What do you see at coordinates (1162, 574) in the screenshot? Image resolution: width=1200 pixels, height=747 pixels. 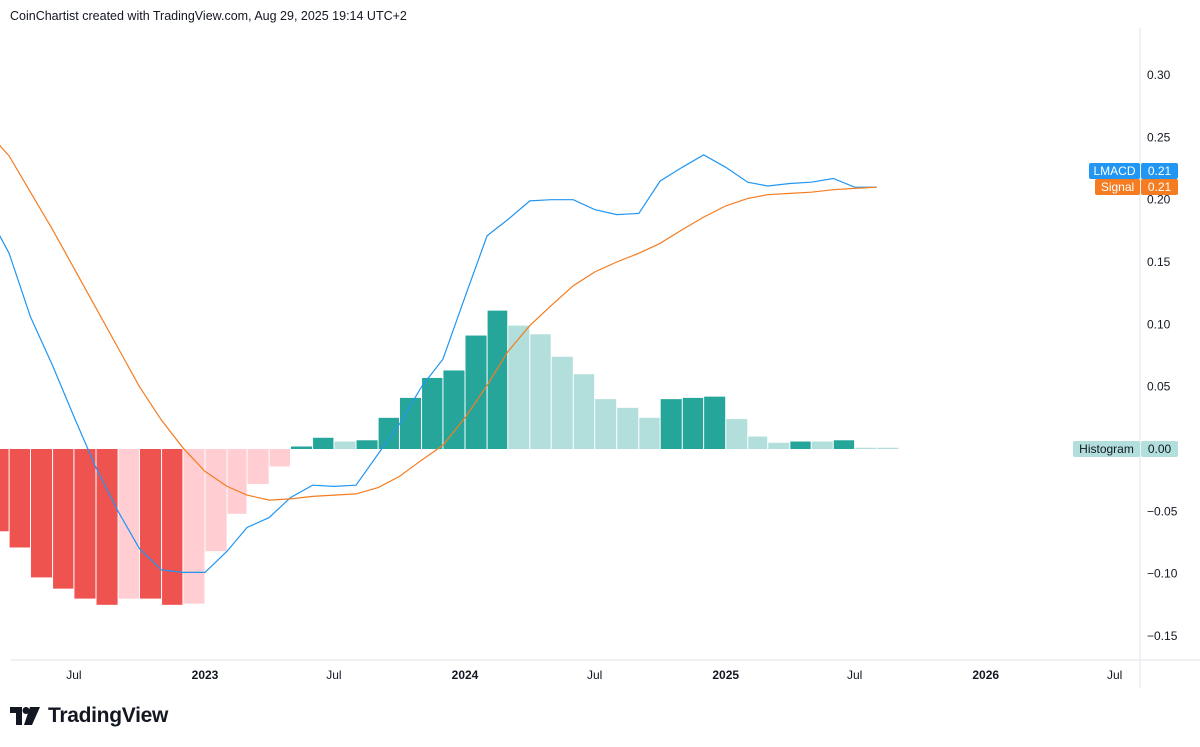 I see `price-tick-label: −0.10` at bounding box center [1162, 574].